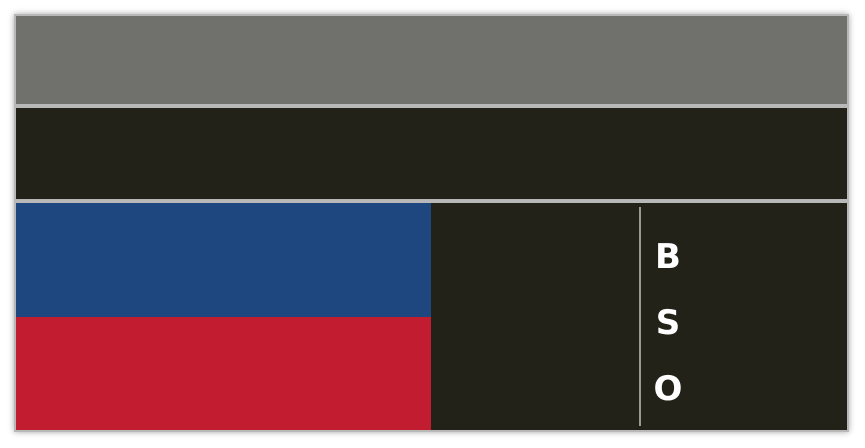  What do you see at coordinates (668, 389) in the screenshot?
I see `outs-label: O` at bounding box center [668, 389].